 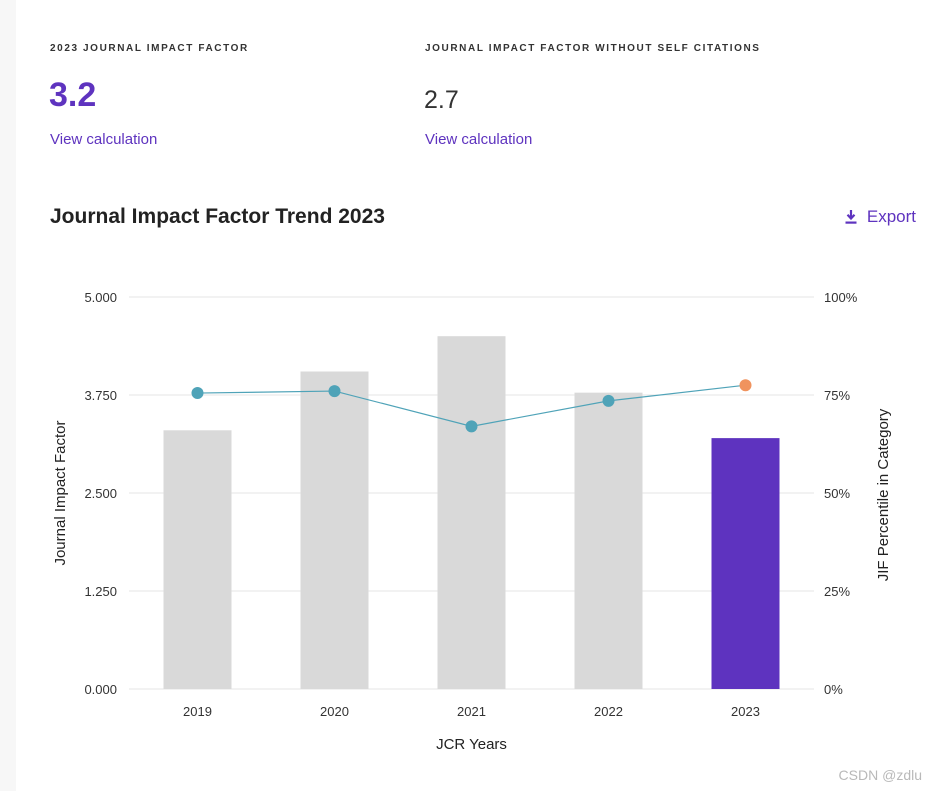 What do you see at coordinates (608, 400) in the screenshot?
I see `percentile-point-2022` at bounding box center [608, 400].